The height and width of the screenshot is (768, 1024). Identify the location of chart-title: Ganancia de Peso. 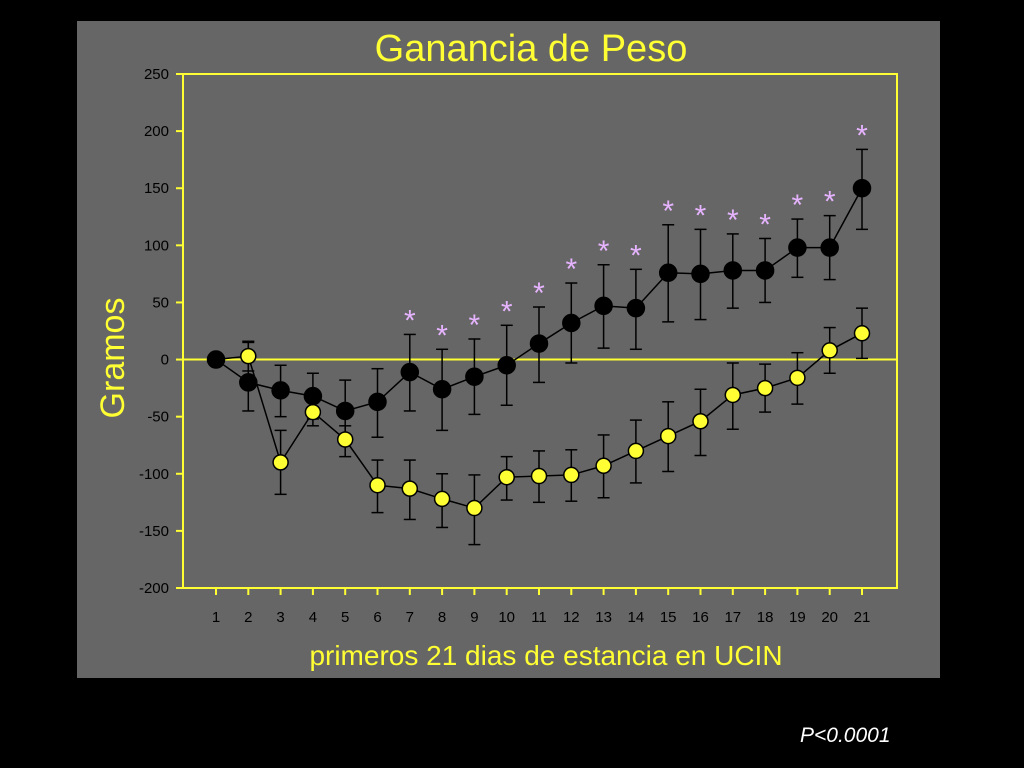
(531, 49).